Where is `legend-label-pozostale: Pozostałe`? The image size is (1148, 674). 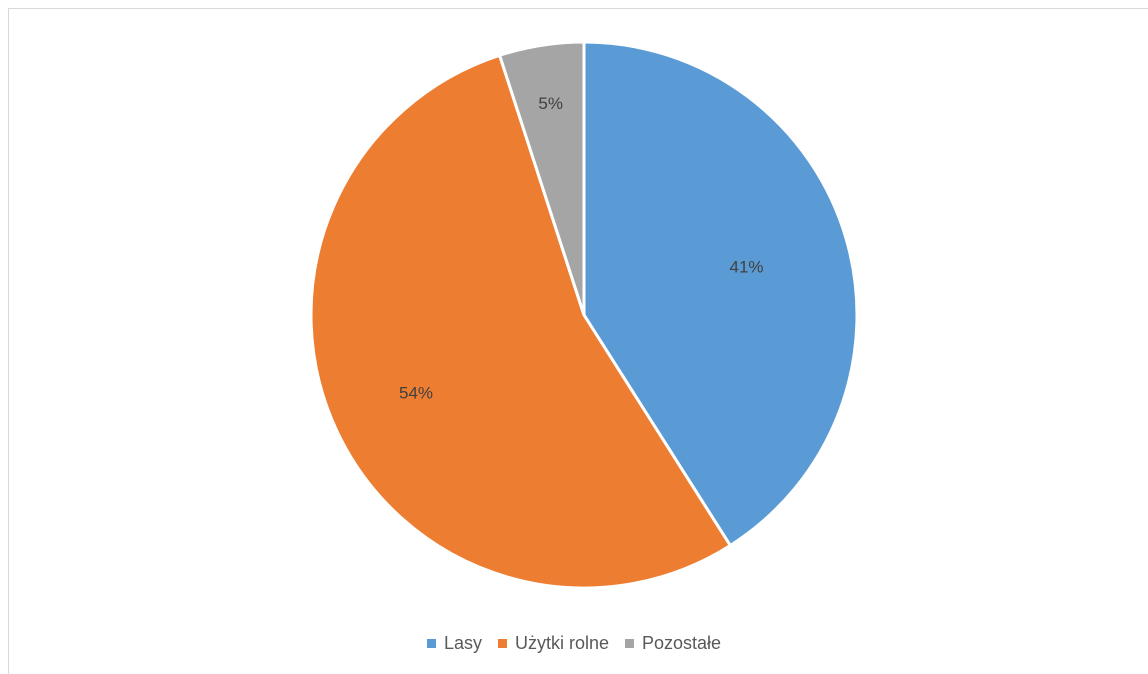
legend-label-pozostale: Pozostałe is located at coordinates (682, 643).